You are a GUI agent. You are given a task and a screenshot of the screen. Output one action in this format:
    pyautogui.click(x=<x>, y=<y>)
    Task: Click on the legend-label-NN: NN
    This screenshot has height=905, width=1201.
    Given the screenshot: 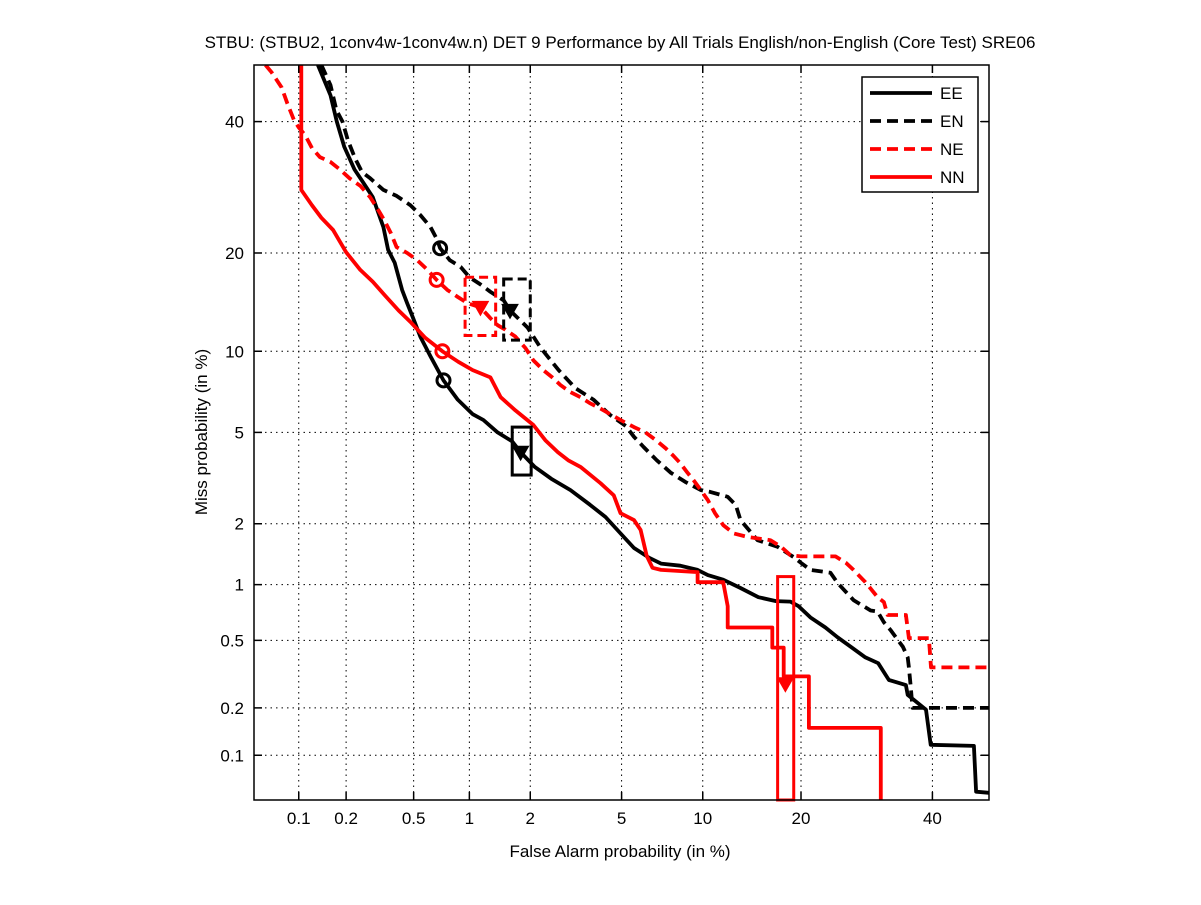 What is the action you would take?
    pyautogui.click(x=952, y=177)
    